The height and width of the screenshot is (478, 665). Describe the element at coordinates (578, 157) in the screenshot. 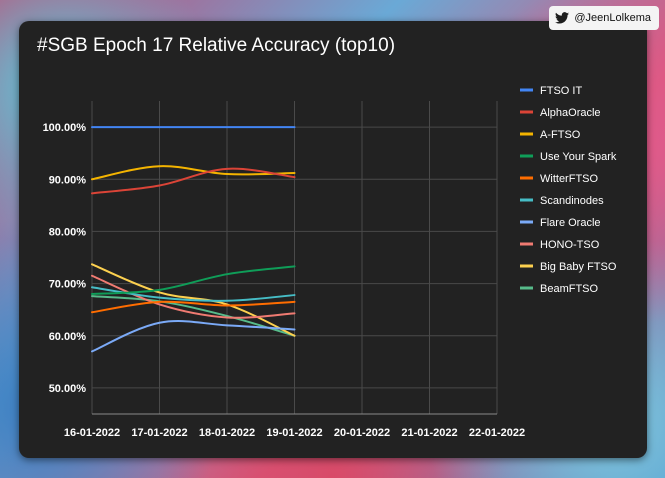

I see `legend-label: Use Your Spark` at that location.